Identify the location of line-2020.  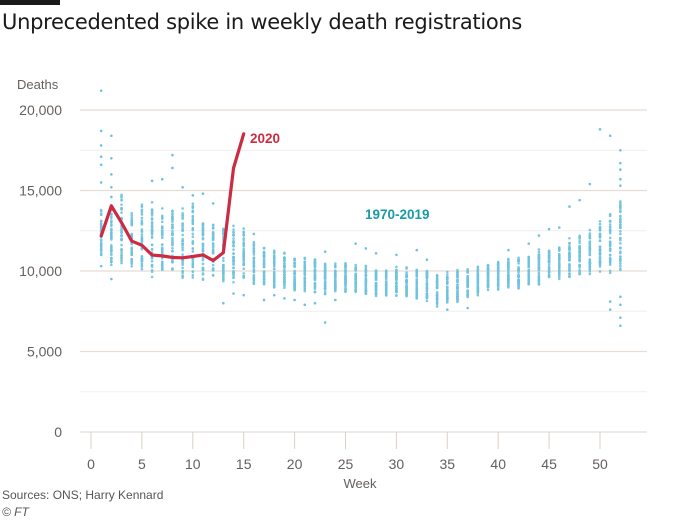
(172, 197).